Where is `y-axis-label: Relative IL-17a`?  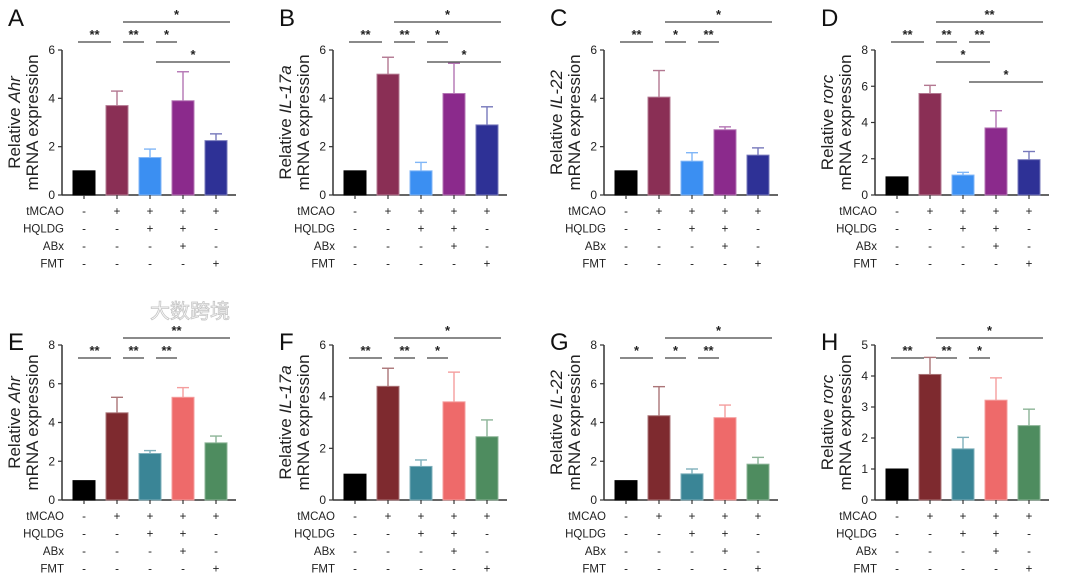 y-axis-label: Relative IL-17a is located at coordinates (285, 122).